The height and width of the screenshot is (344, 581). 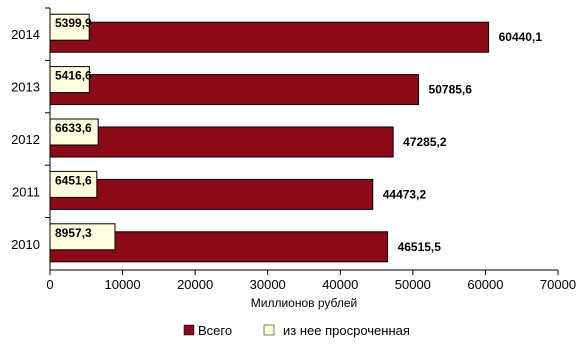 What do you see at coordinates (304, 303) in the screenshot?
I see `x-axis-title: Миллионов рублей` at bounding box center [304, 303].